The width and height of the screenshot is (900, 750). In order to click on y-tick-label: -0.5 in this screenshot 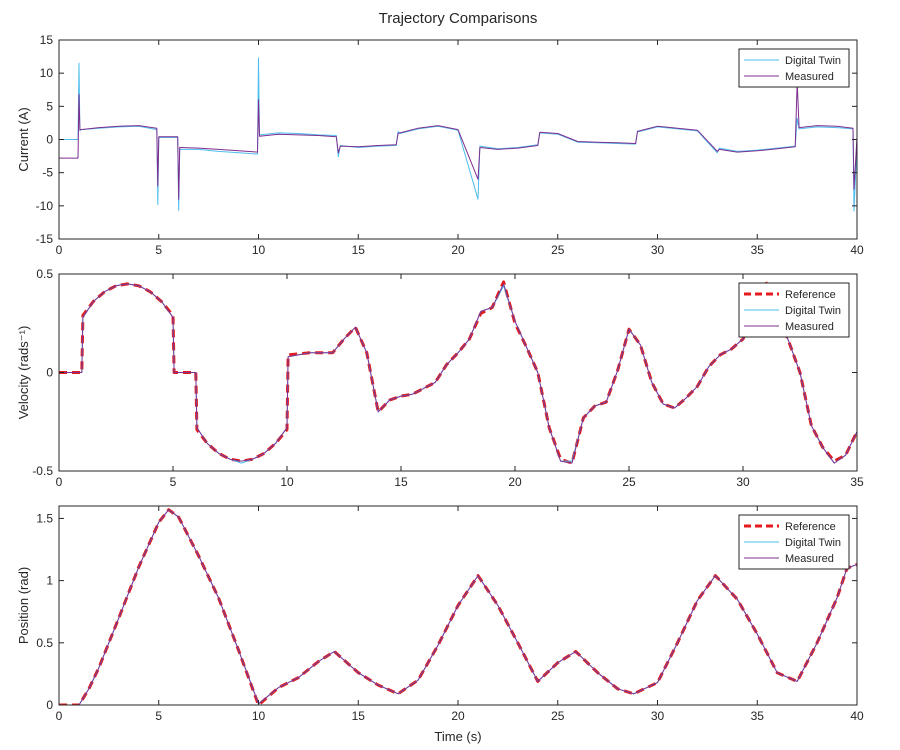, I will do `click(42, 471)`.